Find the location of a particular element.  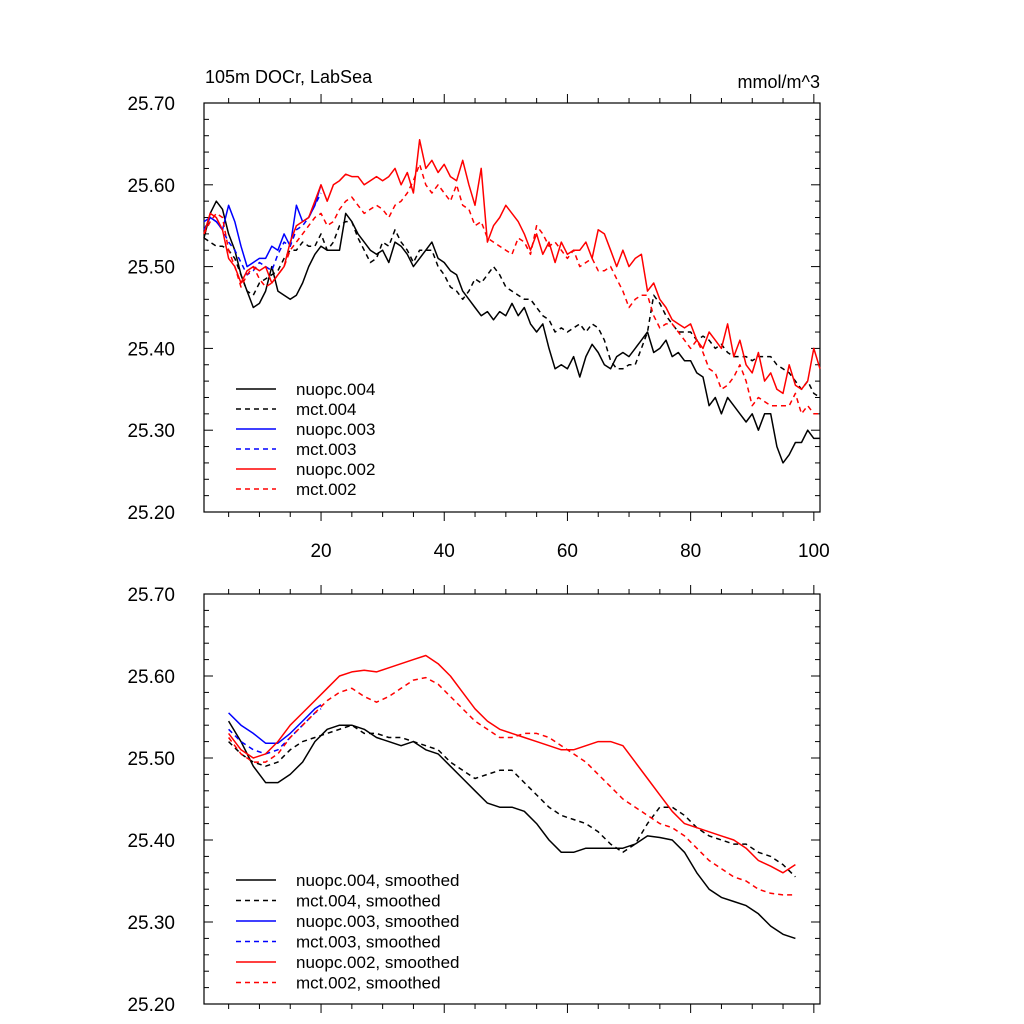

series-line-nuopc-003-smoothed is located at coordinates (275, 724).